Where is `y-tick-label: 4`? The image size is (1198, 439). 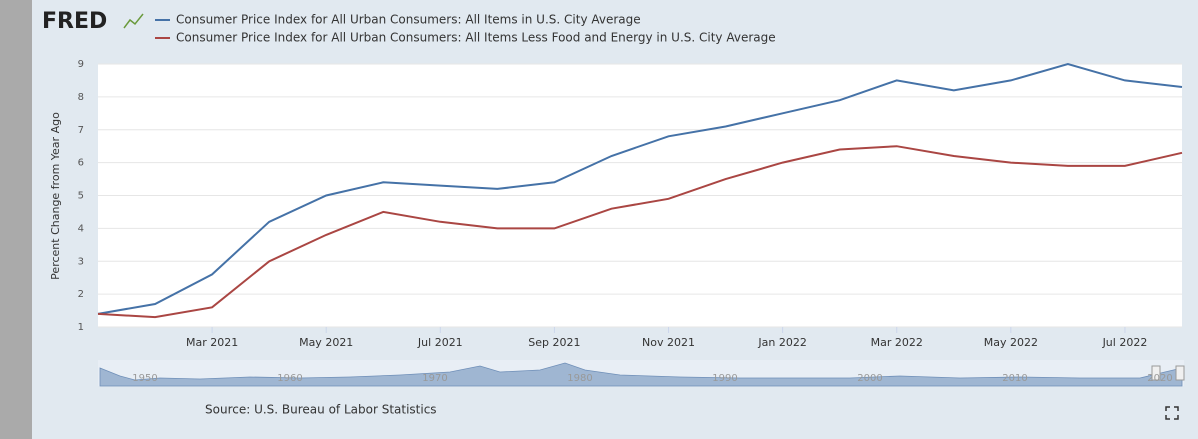 y-tick-label: 4 is located at coordinates (81, 228).